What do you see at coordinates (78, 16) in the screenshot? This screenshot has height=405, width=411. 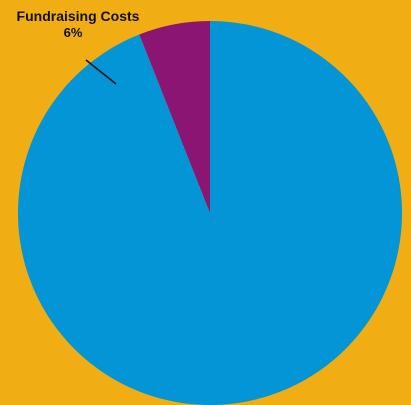 I see `slice-label-fundraising-costs: Fundraising Costs` at bounding box center [78, 16].